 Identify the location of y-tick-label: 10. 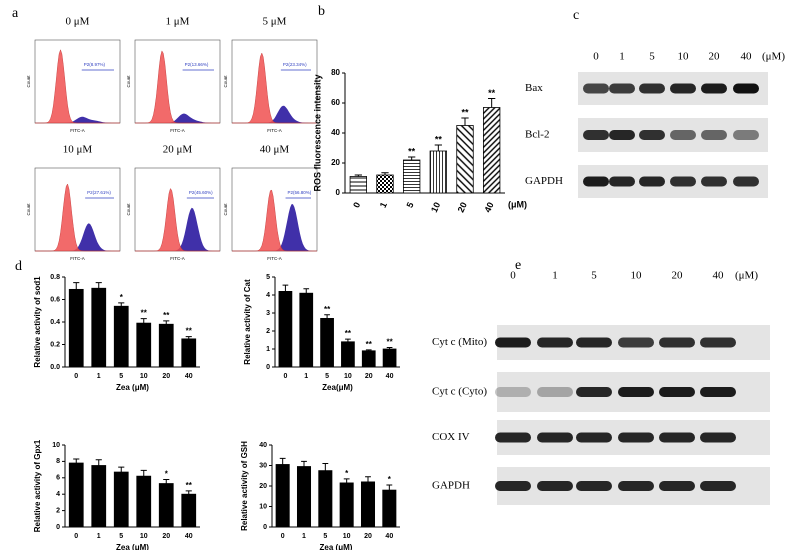
(263, 506).